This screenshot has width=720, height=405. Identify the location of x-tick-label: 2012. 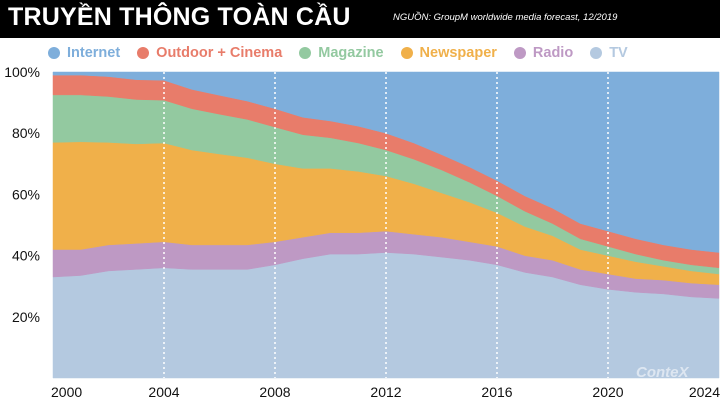
(385, 392).